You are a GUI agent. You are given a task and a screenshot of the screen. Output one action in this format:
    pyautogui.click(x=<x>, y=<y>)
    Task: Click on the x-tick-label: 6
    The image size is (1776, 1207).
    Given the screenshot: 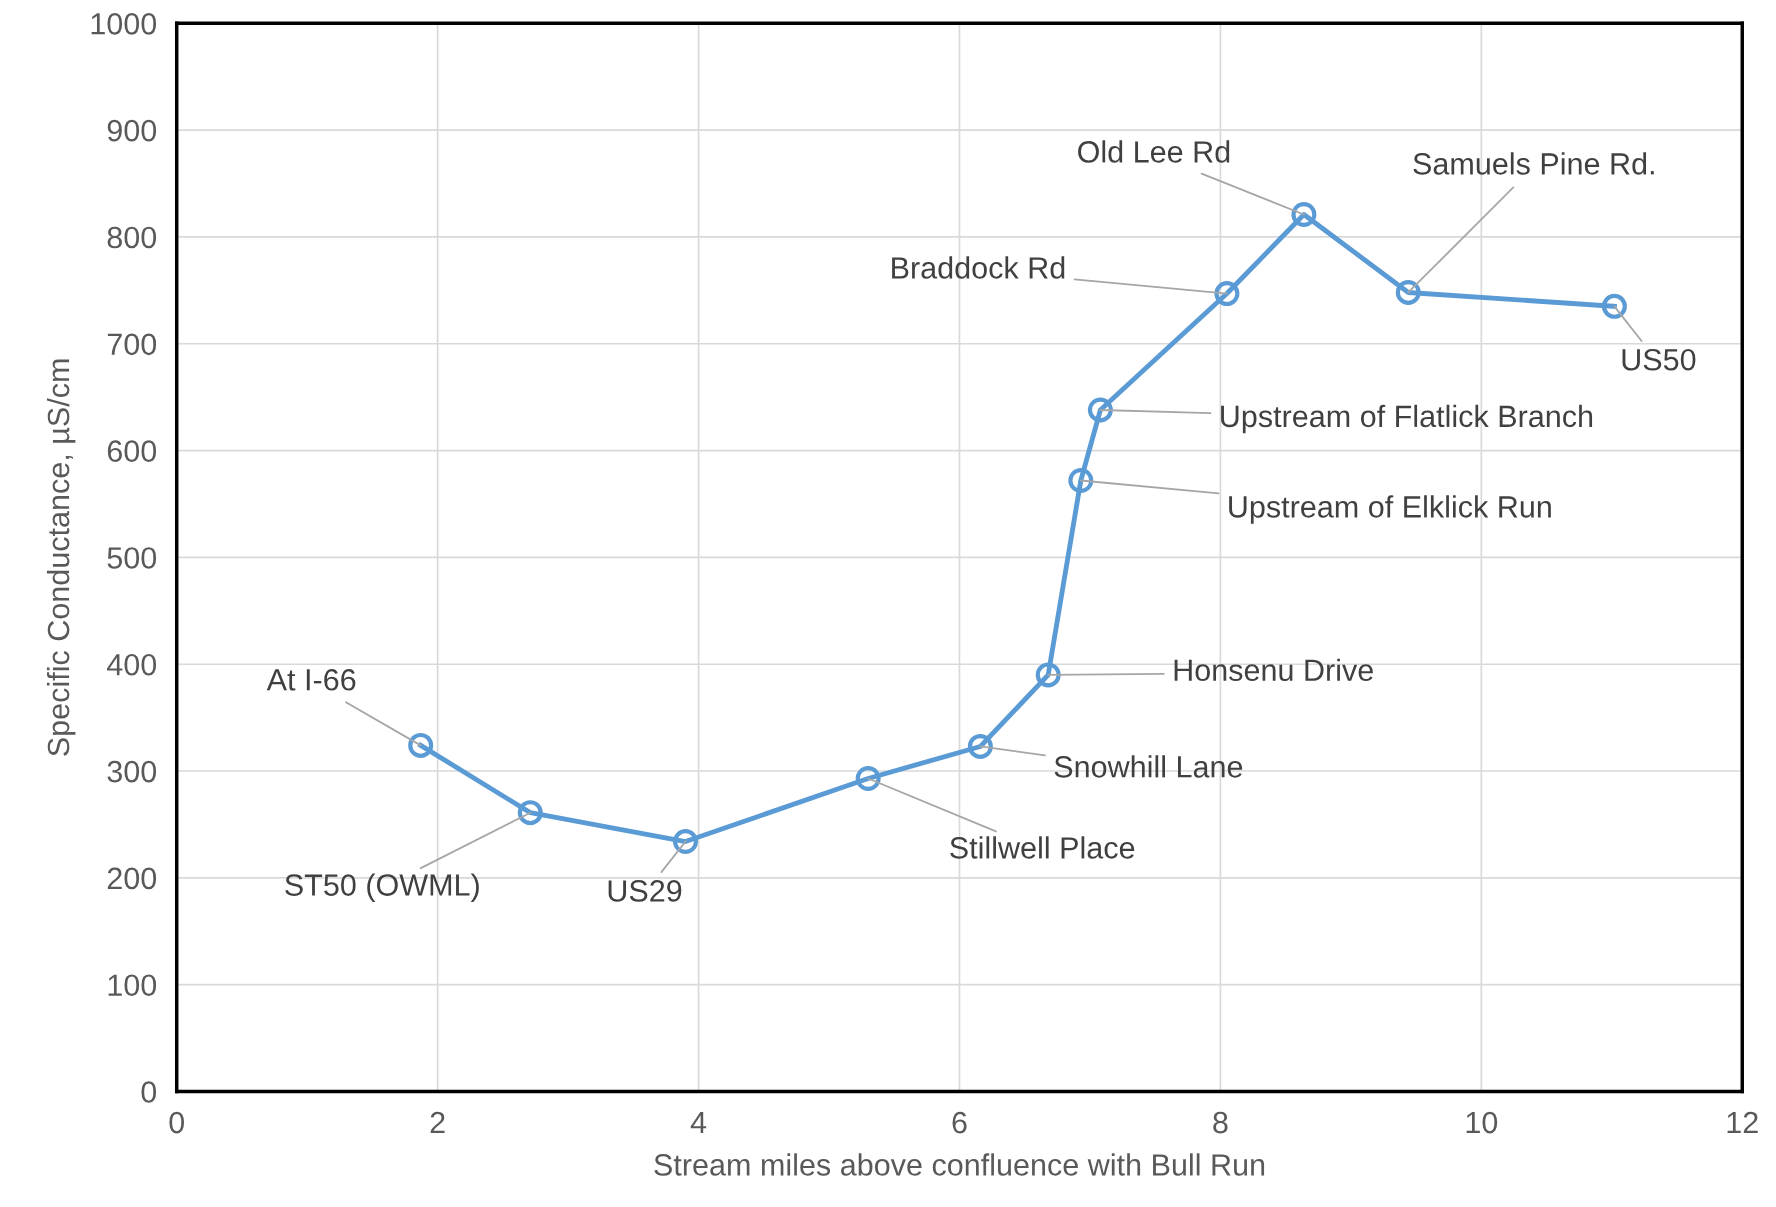 What is the action you would take?
    pyautogui.click(x=959, y=1122)
    